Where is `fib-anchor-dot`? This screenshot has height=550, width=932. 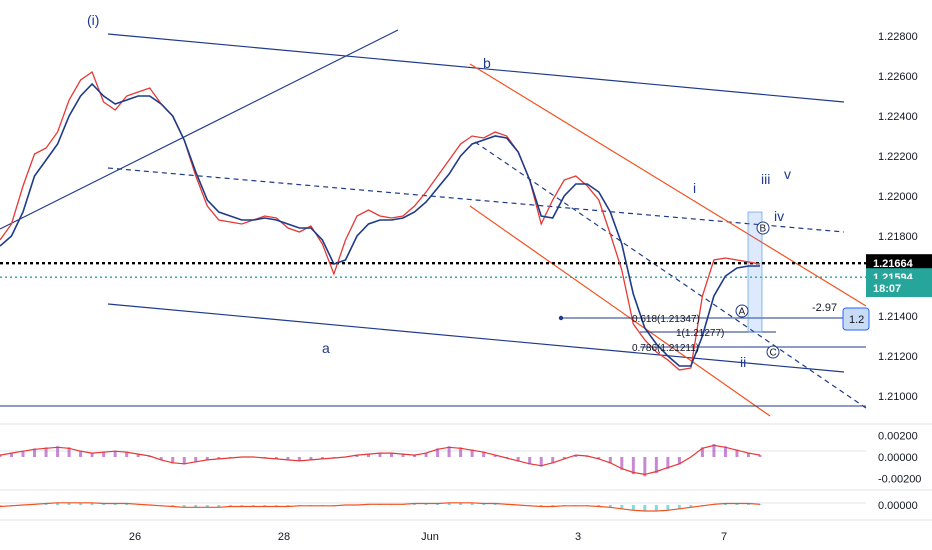 fib-anchor-dot is located at coordinates (561, 318).